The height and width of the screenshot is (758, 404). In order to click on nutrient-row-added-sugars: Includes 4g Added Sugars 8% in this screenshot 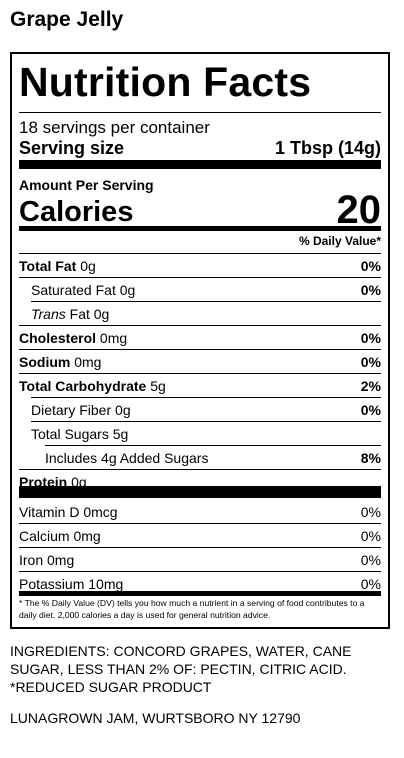, I will do `click(200, 457)`.